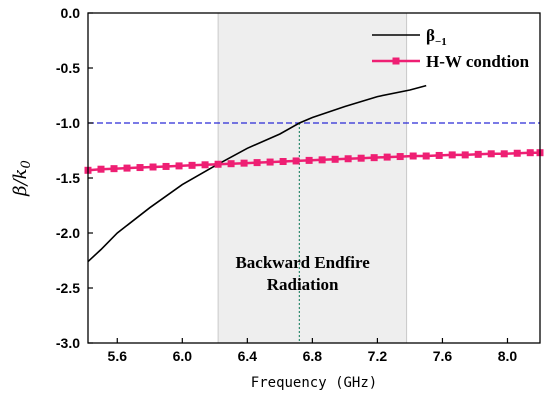 Image resolution: width=550 pixels, height=401 pixels. What do you see at coordinates (68, 68) in the screenshot?
I see `y-tick-label: -0.5` at bounding box center [68, 68].